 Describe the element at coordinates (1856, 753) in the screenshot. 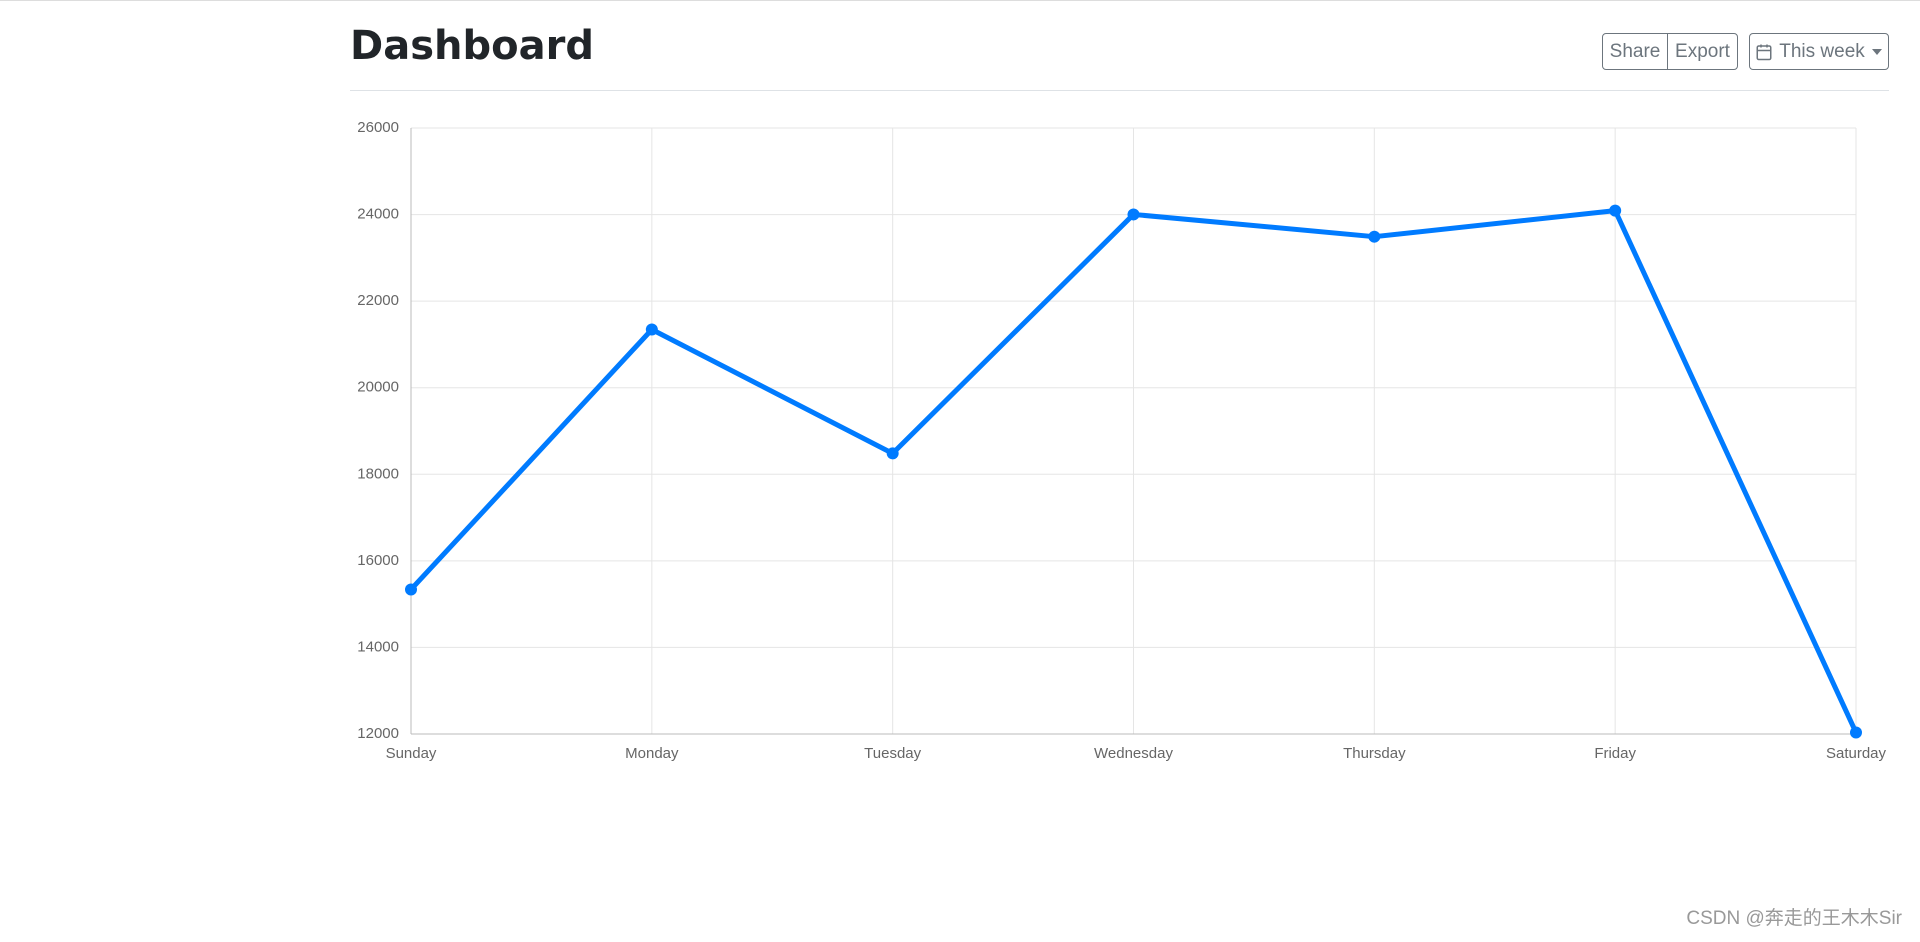

I see `x-tick-label: Saturday` at that location.